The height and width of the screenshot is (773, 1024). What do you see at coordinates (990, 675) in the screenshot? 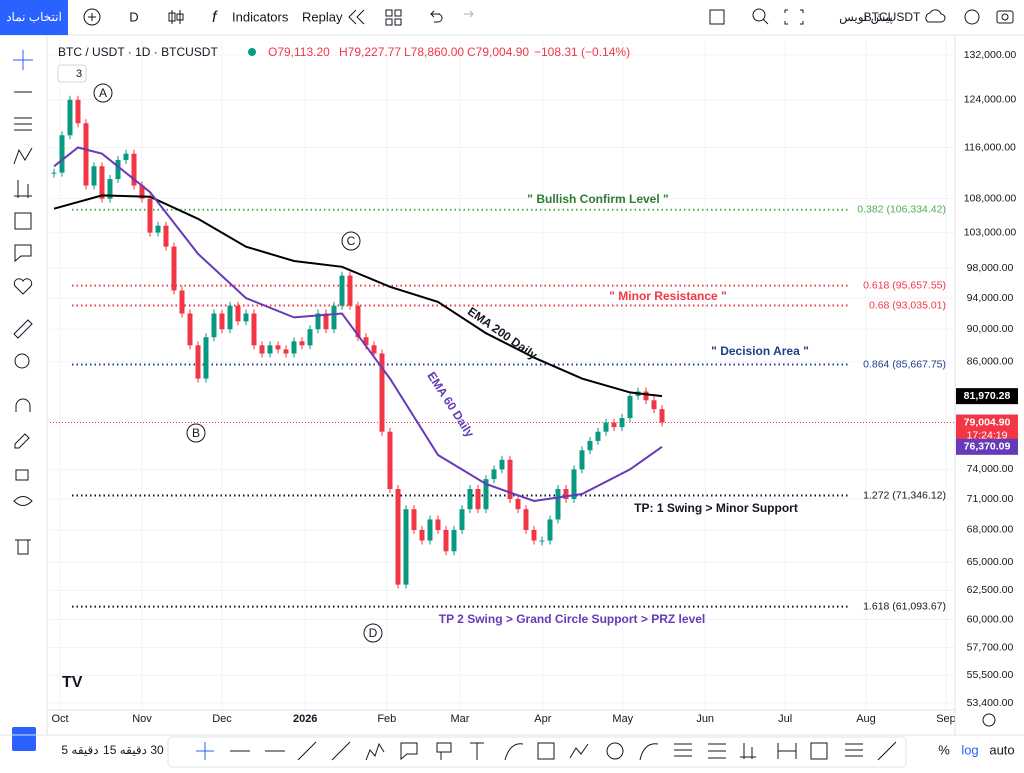
I see `y-tick-label: 55,500.00` at bounding box center [990, 675].